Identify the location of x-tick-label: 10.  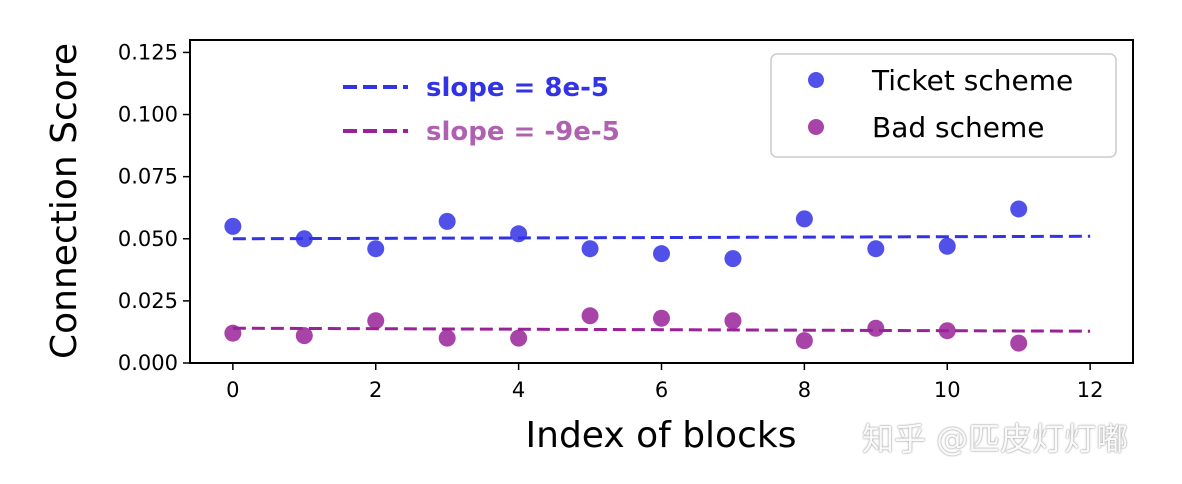
(947, 390).